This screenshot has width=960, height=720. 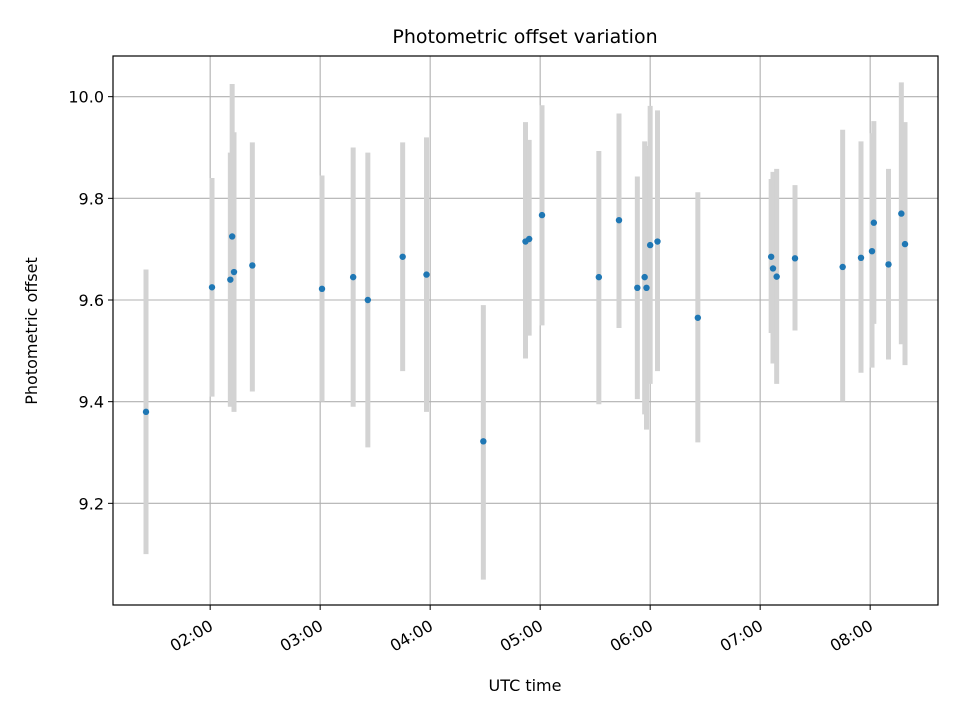 I want to click on y-tick-label: 10.0, so click(x=86, y=97).